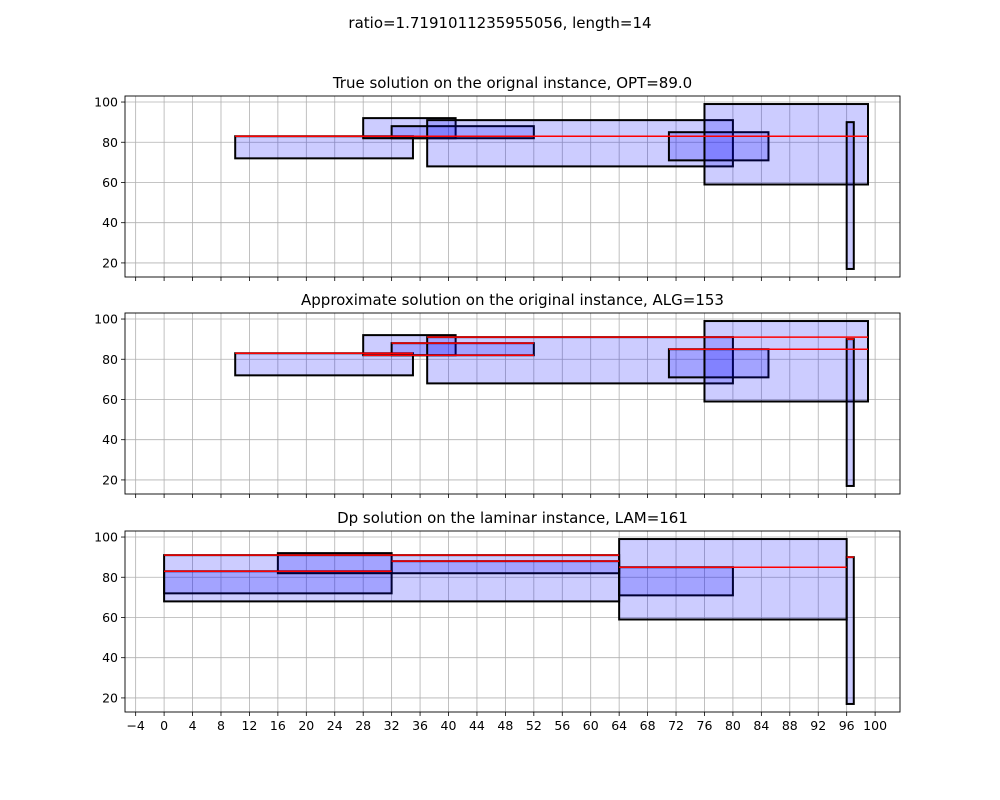 Image resolution: width=1000 pixels, height=800 pixels. I want to click on x-tick-label: 92, so click(818, 725).